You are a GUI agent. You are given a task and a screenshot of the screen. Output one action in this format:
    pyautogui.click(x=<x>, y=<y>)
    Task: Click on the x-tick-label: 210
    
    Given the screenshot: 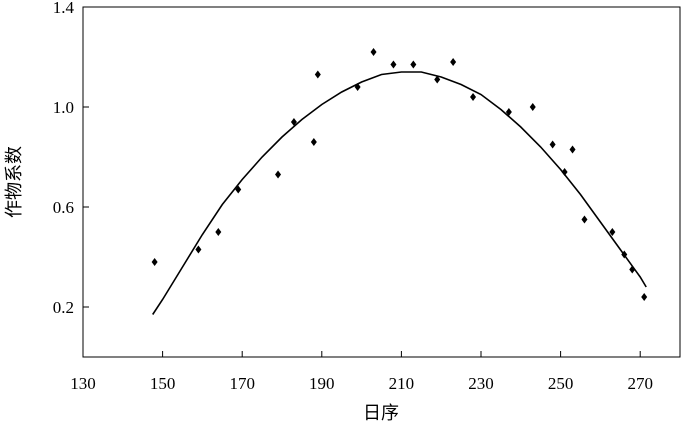 What is the action you would take?
    pyautogui.click(x=402, y=383)
    